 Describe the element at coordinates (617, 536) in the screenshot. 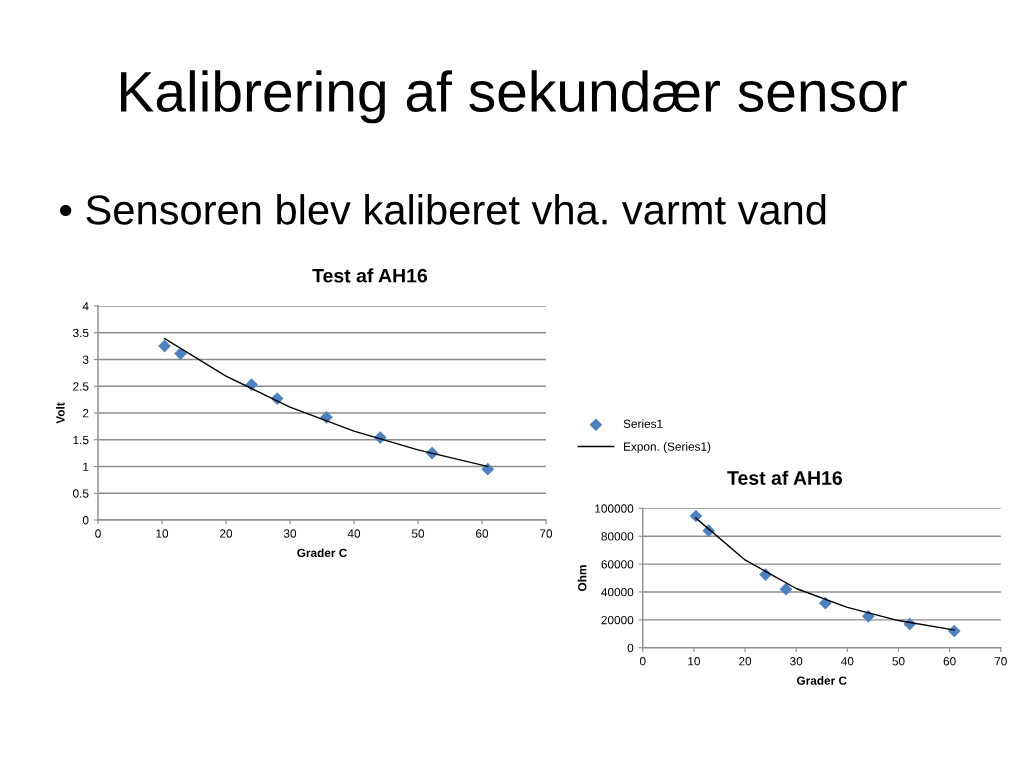

I see `y-tick-label: 80000` at that location.